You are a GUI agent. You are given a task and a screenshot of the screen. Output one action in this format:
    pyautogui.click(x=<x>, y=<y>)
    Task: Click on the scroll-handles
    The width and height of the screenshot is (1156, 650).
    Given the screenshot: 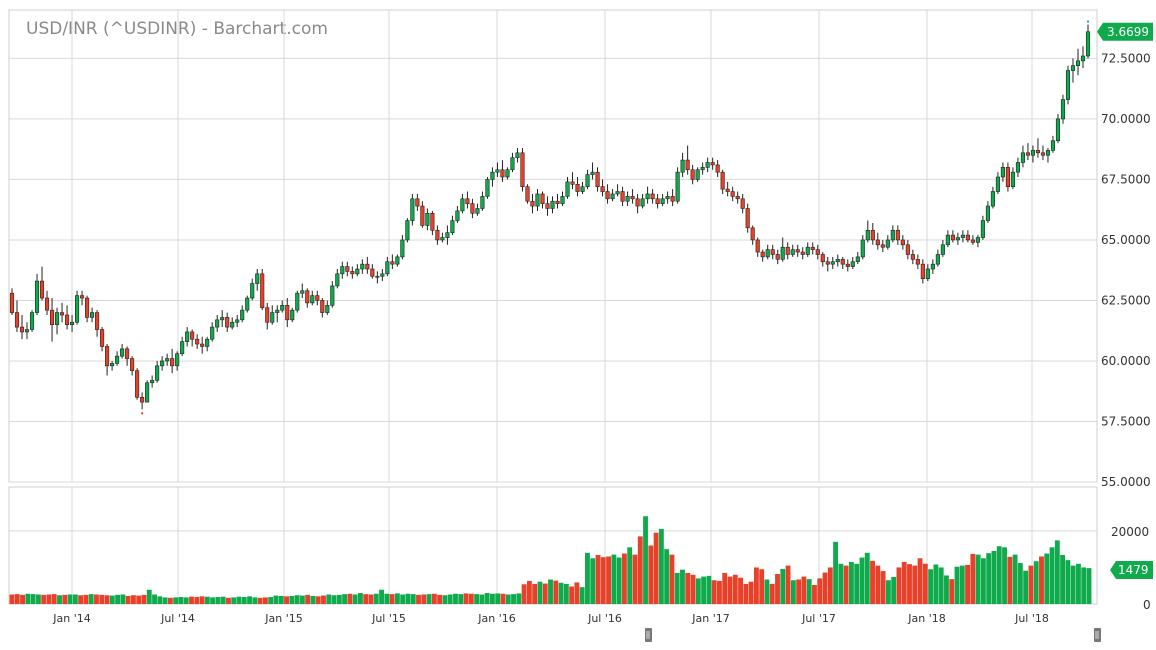 What is the action you would take?
    pyautogui.click(x=873, y=635)
    